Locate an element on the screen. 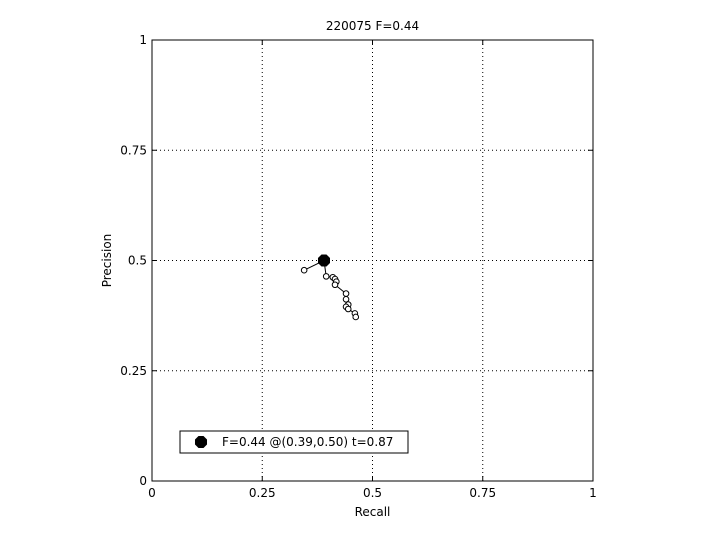  y-axis-label: Precision is located at coordinates (107, 261).